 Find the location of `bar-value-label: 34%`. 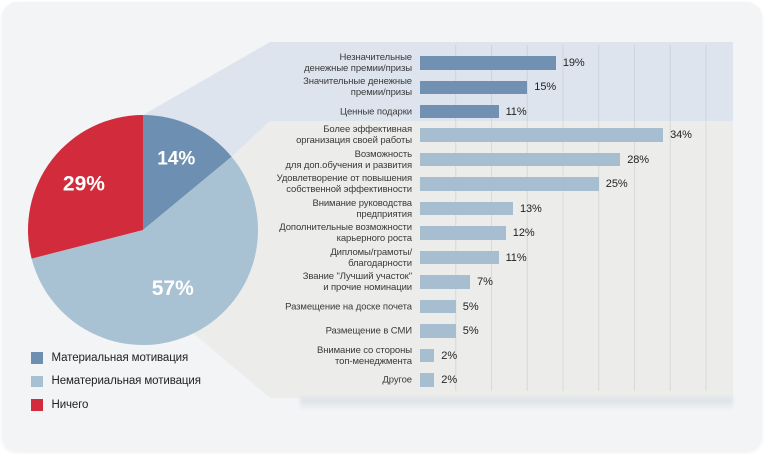

bar-value-label: 34% is located at coordinates (681, 135).